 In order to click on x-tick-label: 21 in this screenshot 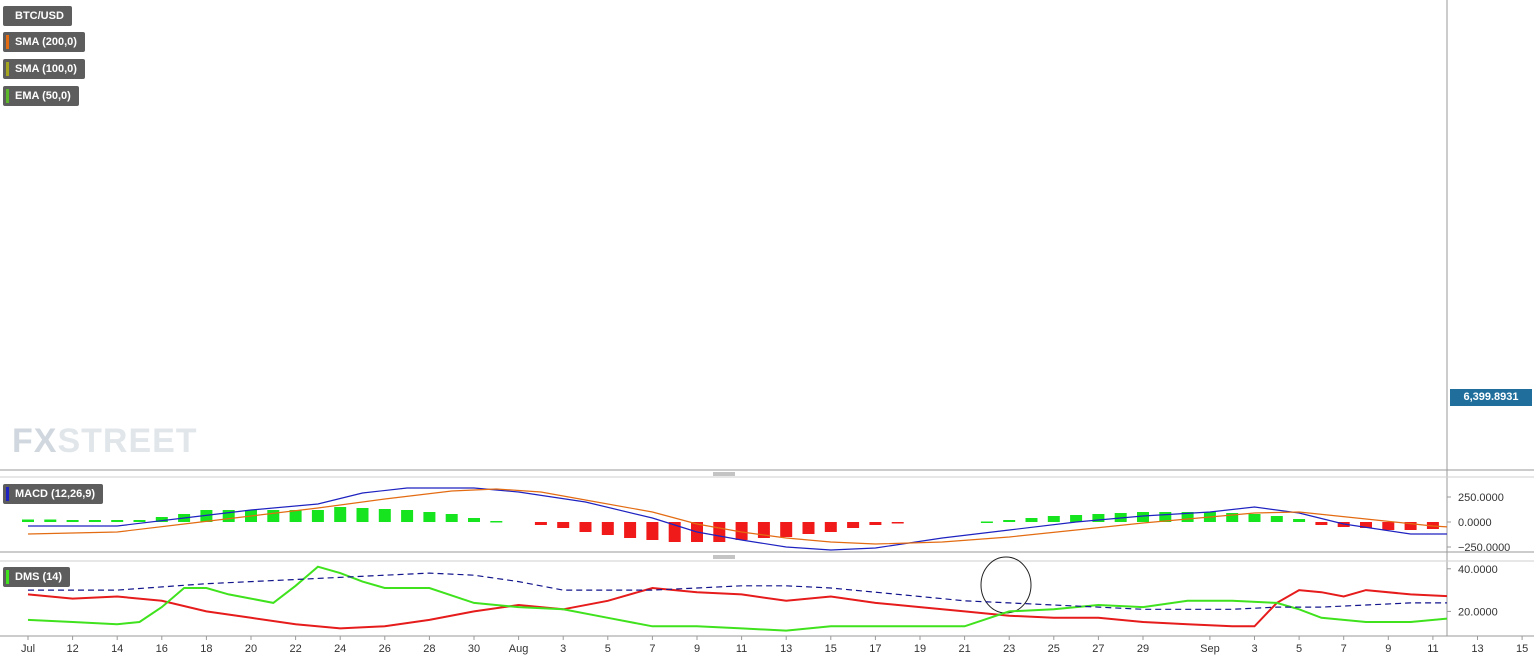, I will do `click(964, 649)`.